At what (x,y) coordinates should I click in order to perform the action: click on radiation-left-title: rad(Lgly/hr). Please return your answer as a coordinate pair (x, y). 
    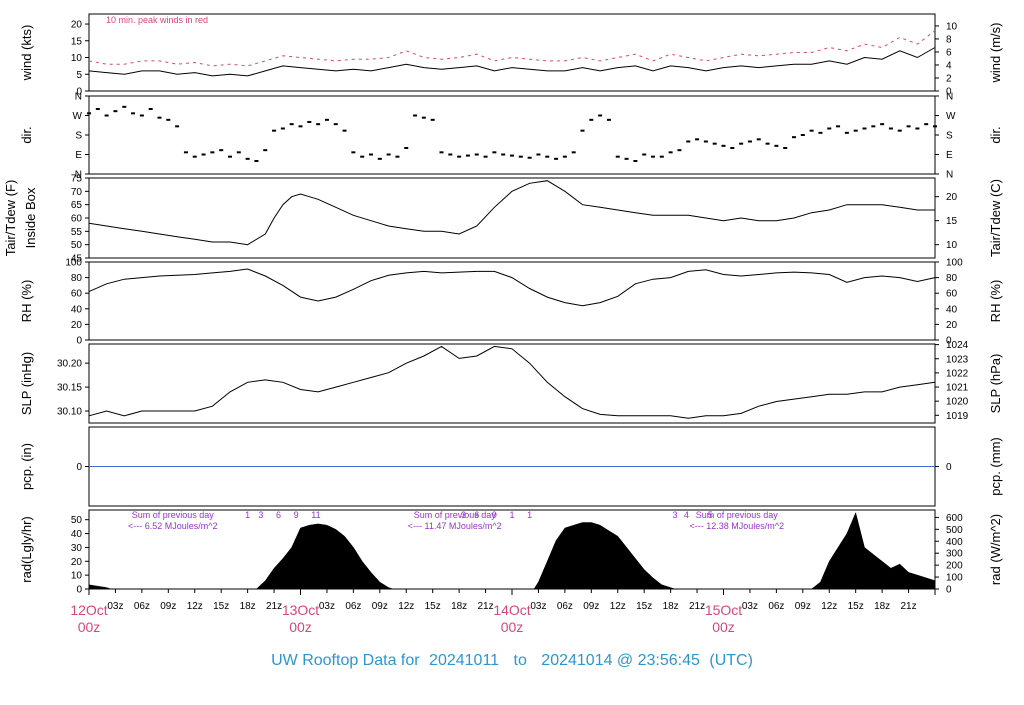
    Looking at the image, I should click on (26, 549).